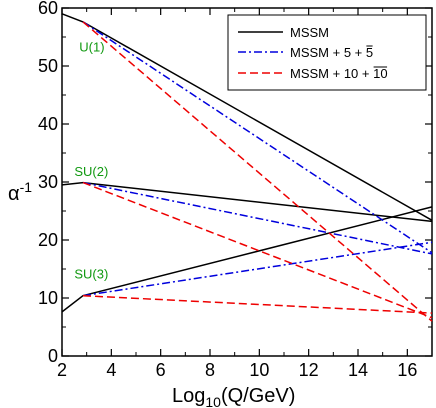 This screenshot has height=408, width=436. What do you see at coordinates (161, 370) in the screenshot?
I see `x-tick-label: 6` at bounding box center [161, 370].